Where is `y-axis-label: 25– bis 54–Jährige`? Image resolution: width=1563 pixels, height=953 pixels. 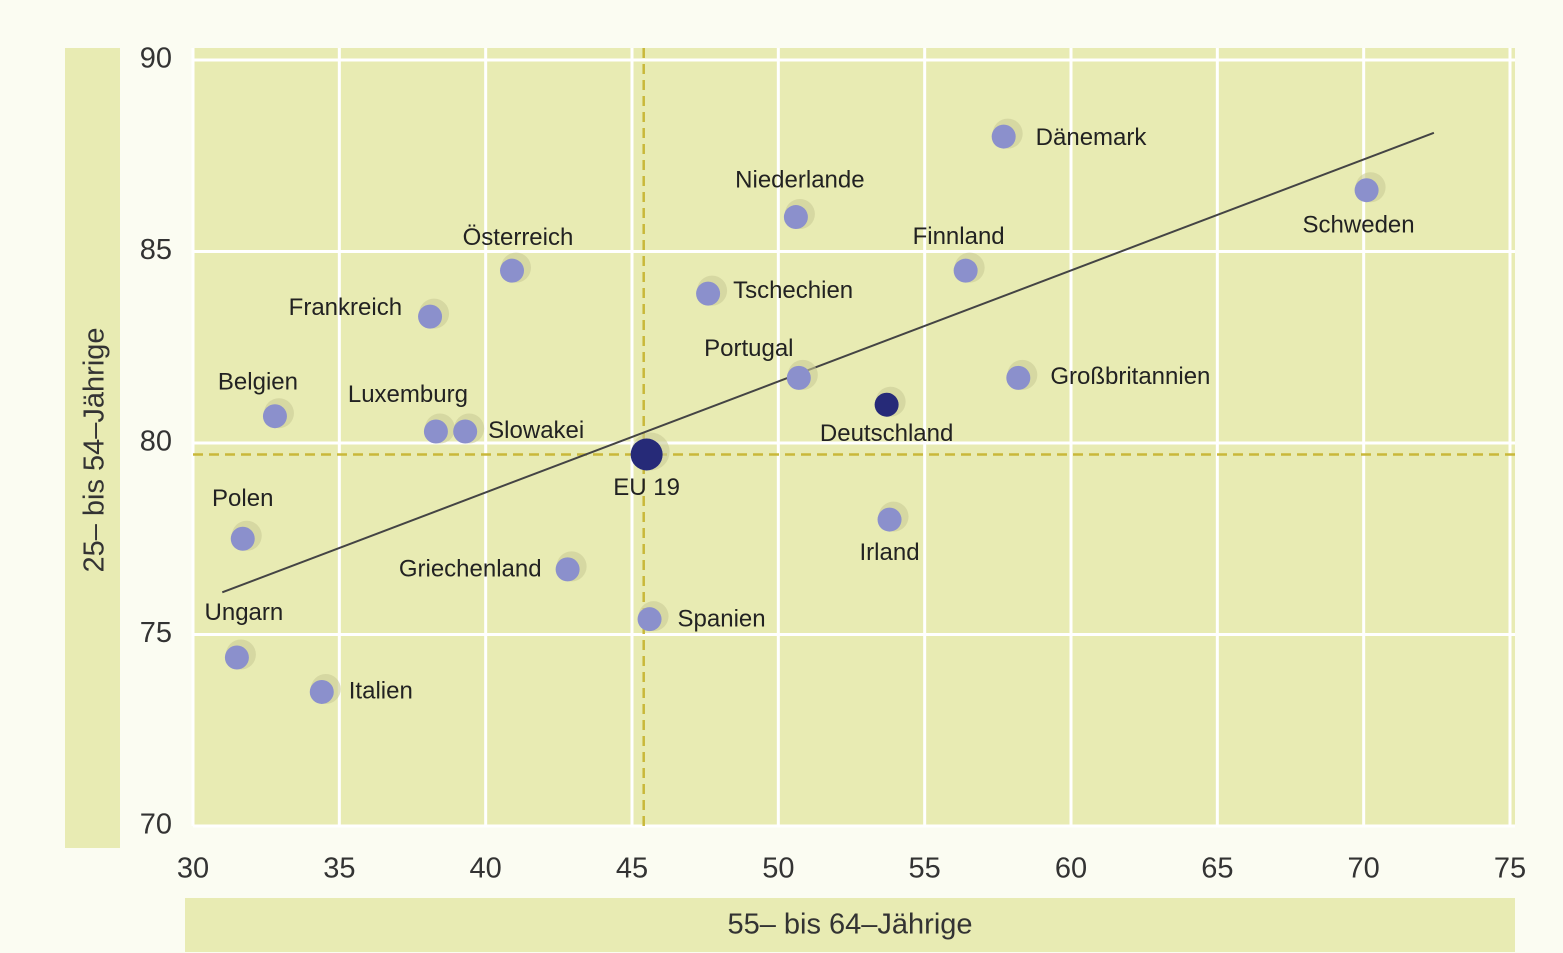 y-axis-label: 25– bis 54–Jährige is located at coordinates (95, 449).